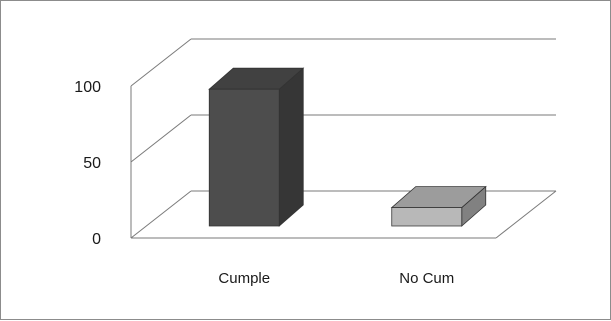 This screenshot has height=321, width=611. What do you see at coordinates (291, 147) in the screenshot?
I see `bar-side-cumple` at bounding box center [291, 147].